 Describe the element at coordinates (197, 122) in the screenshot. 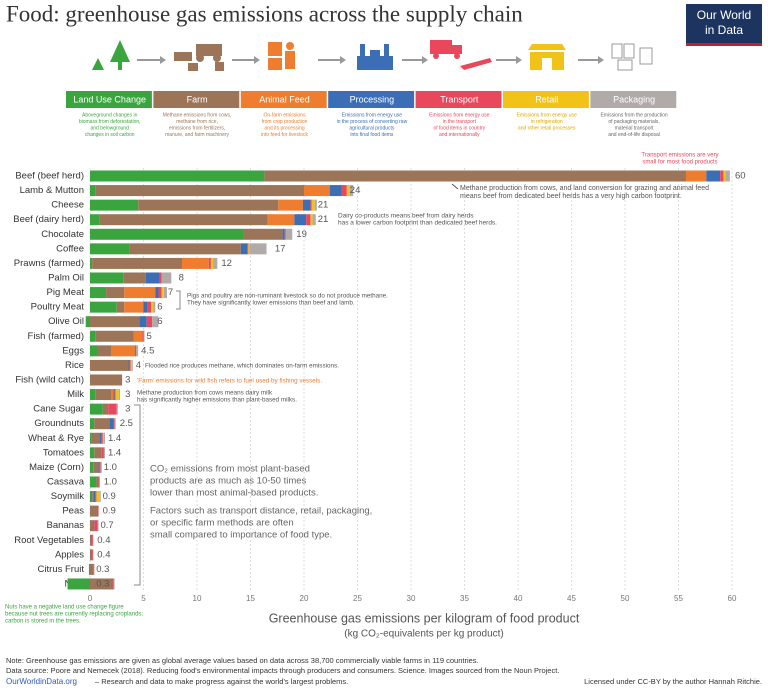

I see `stage-description: methane from rice,` at that location.